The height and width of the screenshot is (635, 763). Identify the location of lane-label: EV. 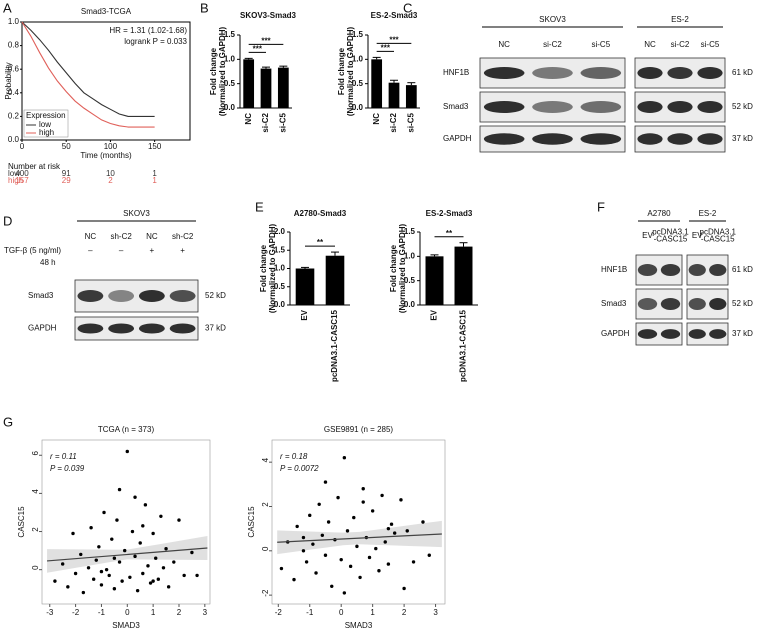
(697, 235).